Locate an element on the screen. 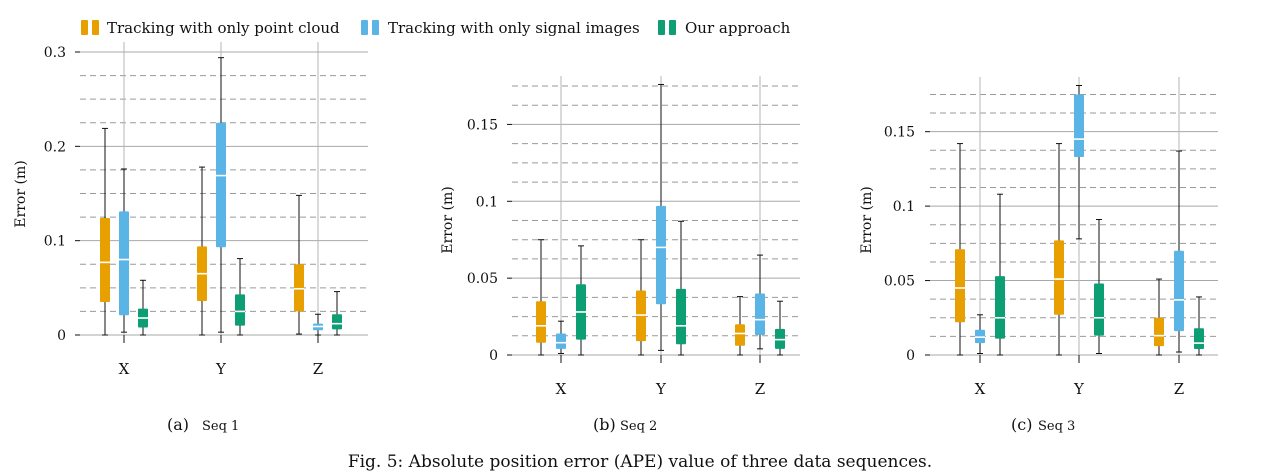  legend-swatch-point-cloud-a is located at coordinates (84, 27).